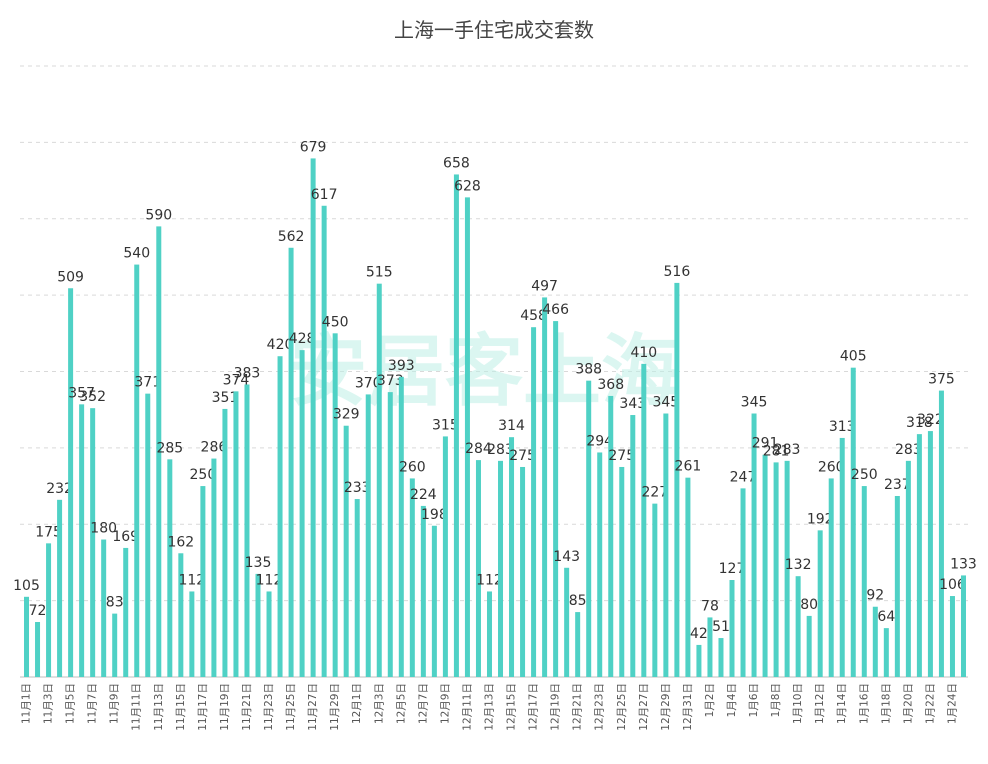 This screenshot has height=764, width=988. Describe the element at coordinates (765, 565) in the screenshot. I see `bar-1月7日` at that location.